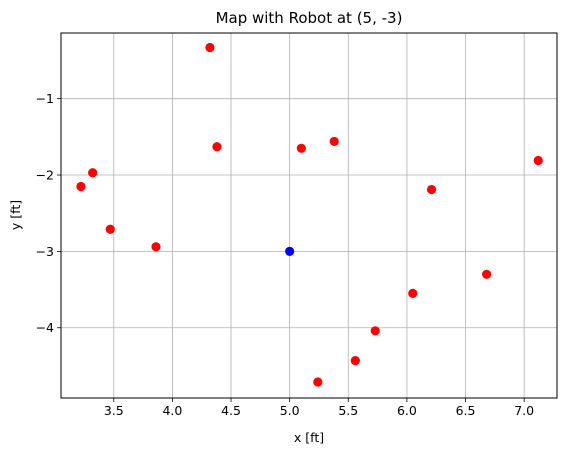 This screenshot has height=455, width=565. Describe the element at coordinates (524, 410) in the screenshot. I see `x-tick-label: 7.0` at that location.